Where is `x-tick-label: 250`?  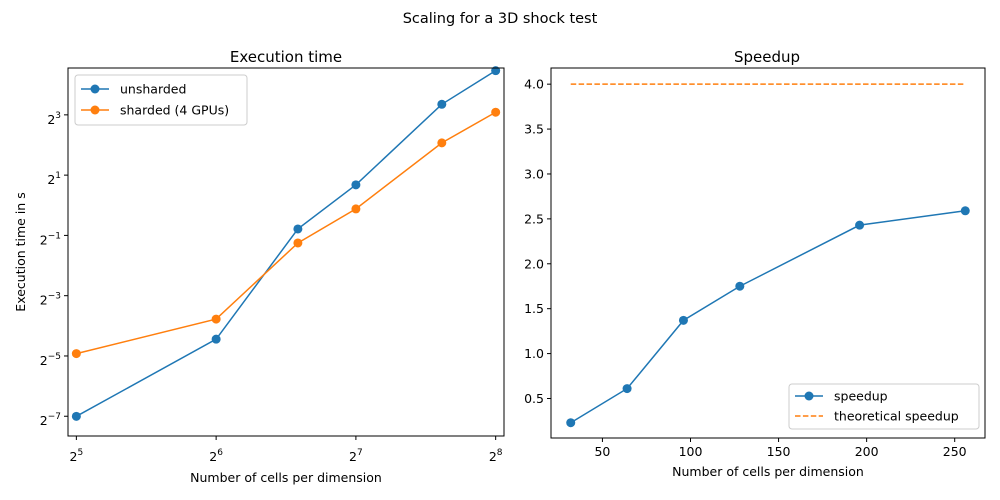
x-tick-label: 250 is located at coordinates (955, 451).